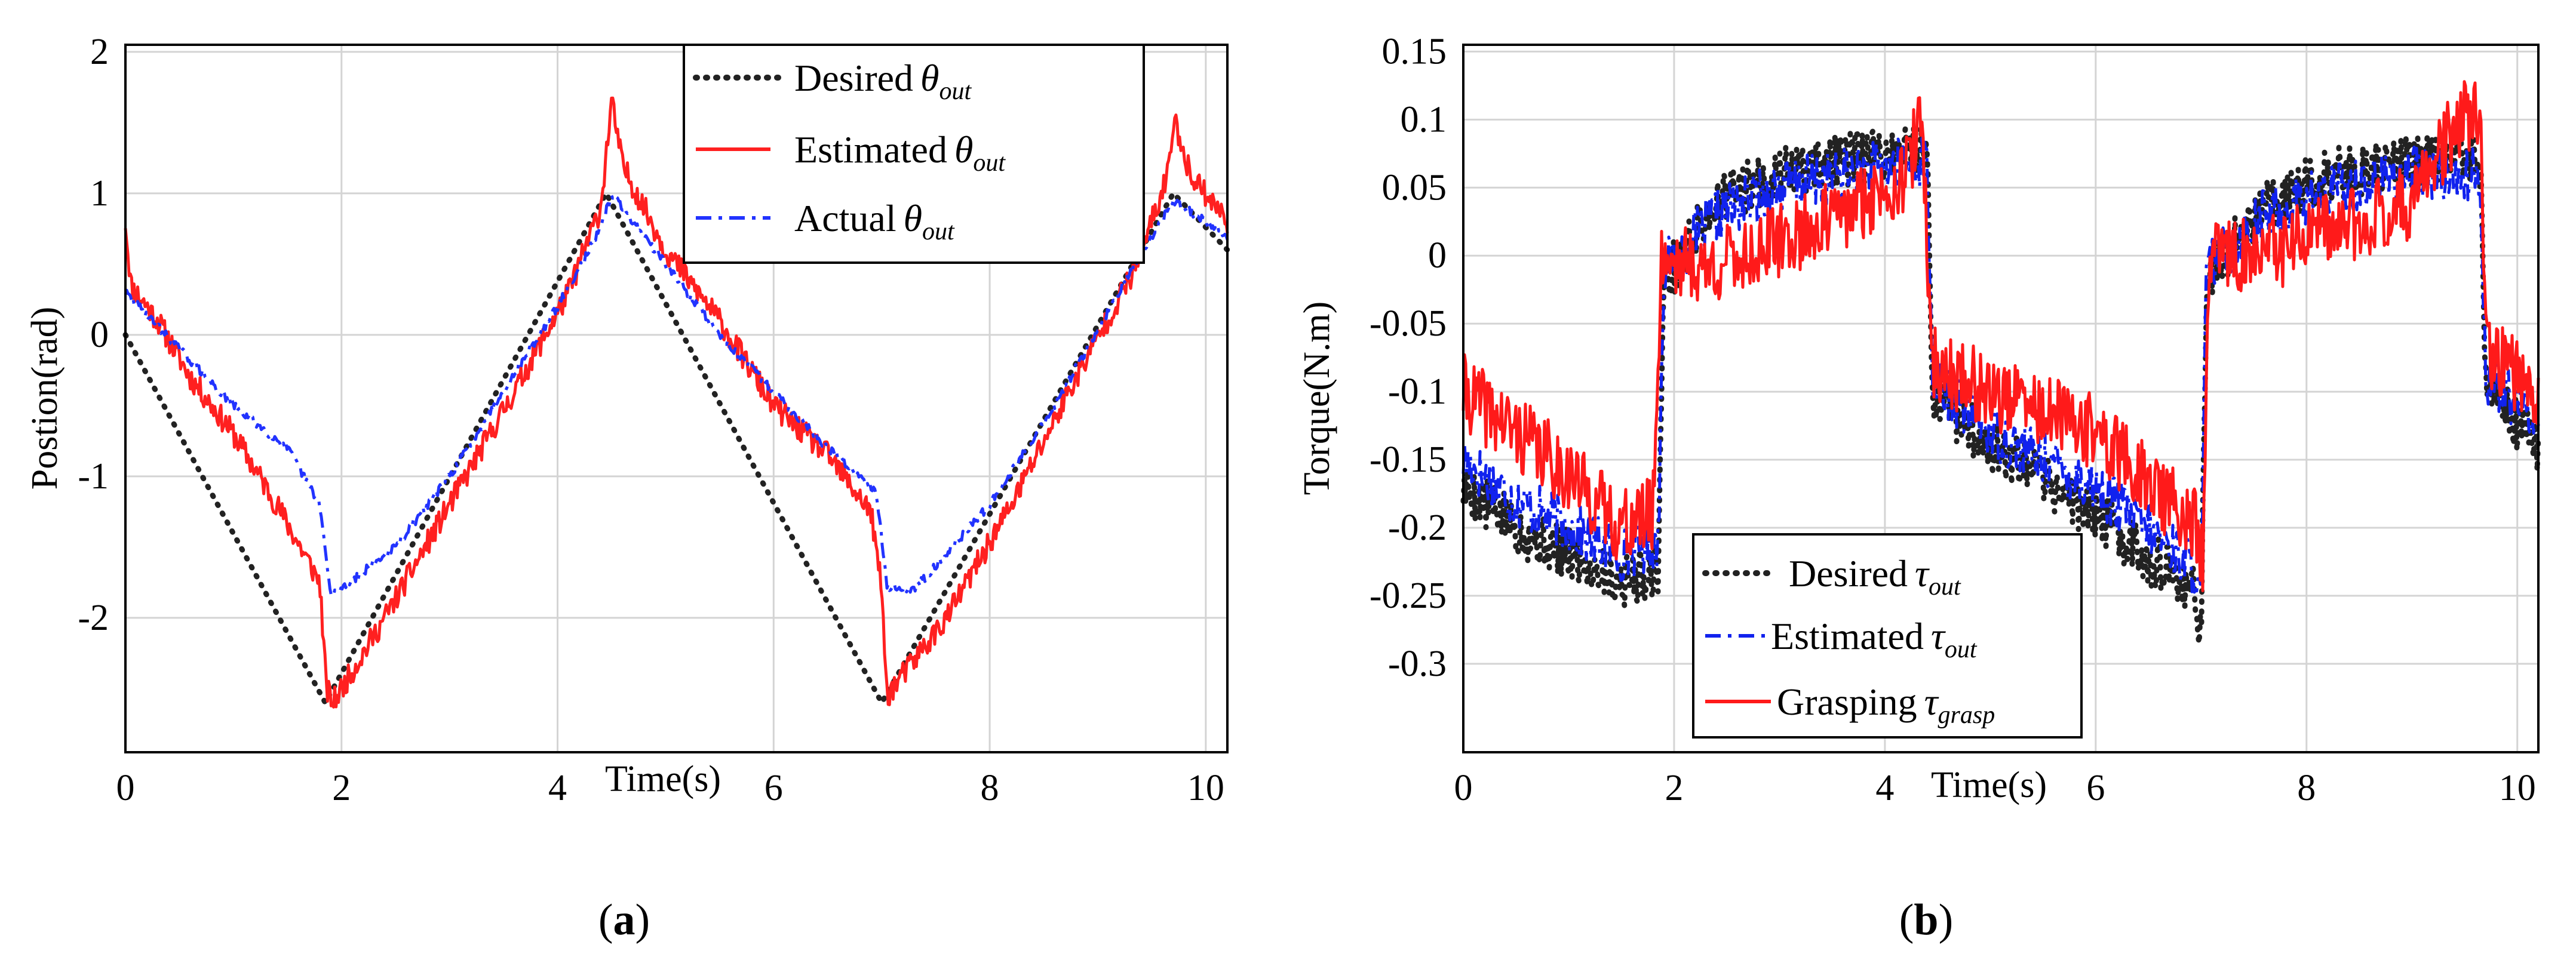 This screenshot has height=960, width=2576. I want to click on legend-entry-actual: Actual θout, so click(874, 221).